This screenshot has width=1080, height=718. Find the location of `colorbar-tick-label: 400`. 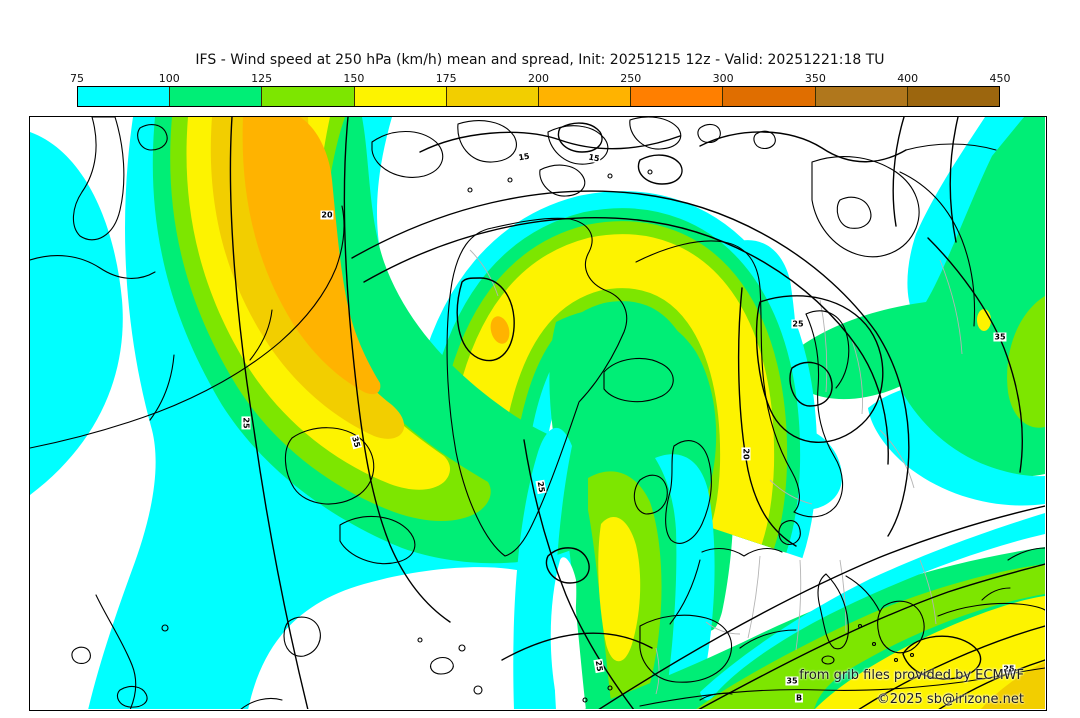

colorbar-tick-label: 400 is located at coordinates (908, 78).